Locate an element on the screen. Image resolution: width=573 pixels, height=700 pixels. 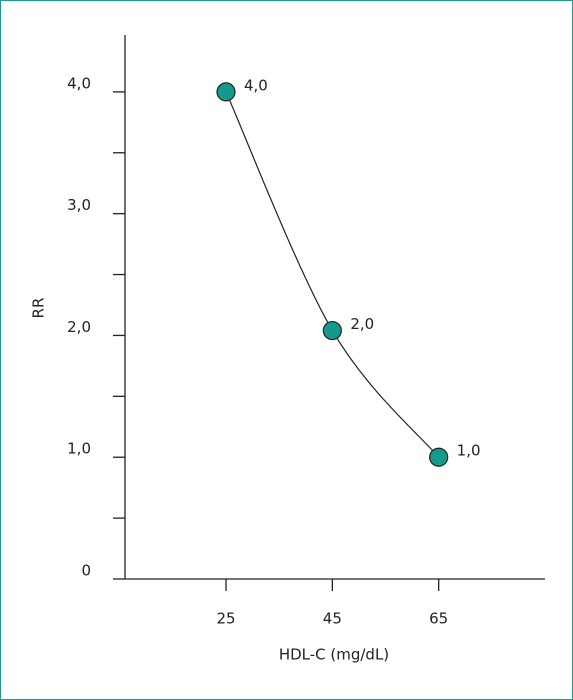
value-label: 2,0 is located at coordinates (362, 324).